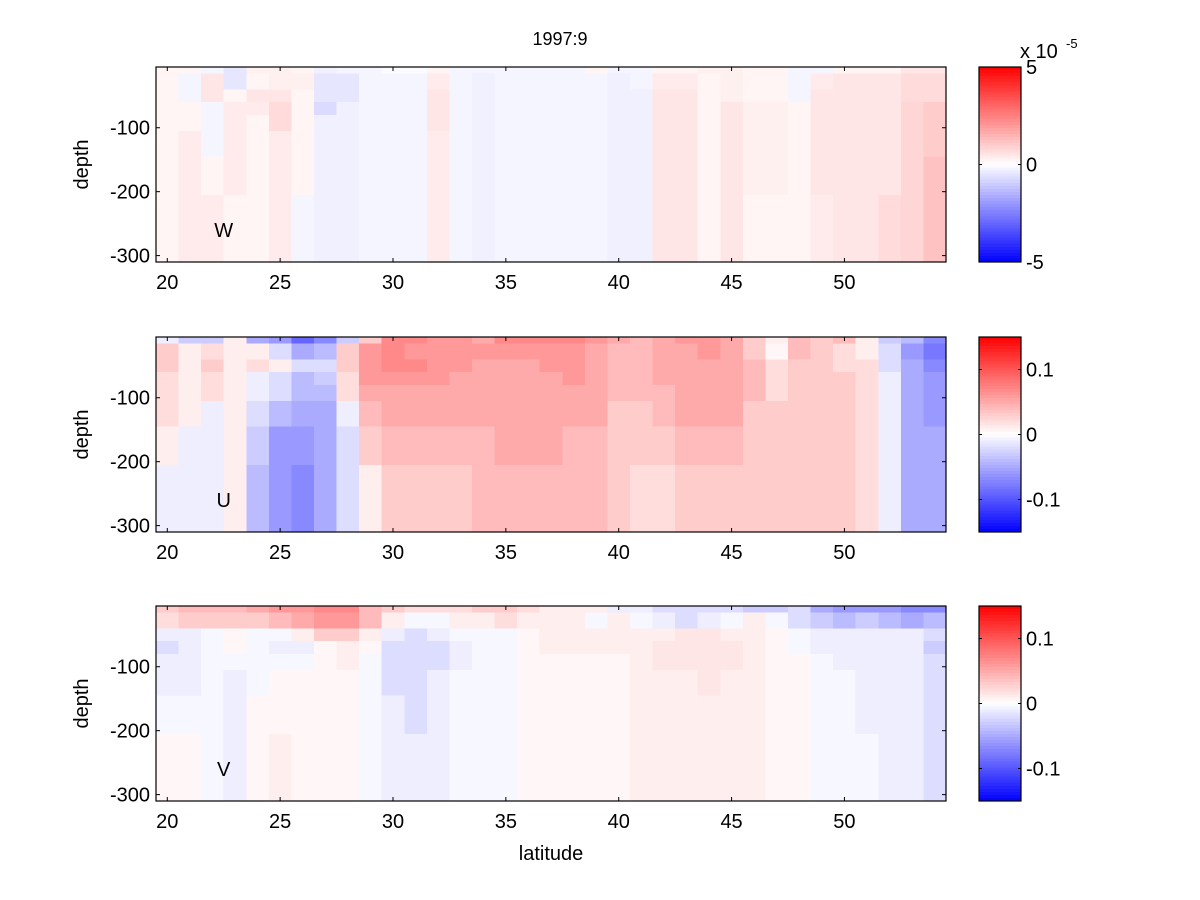 This screenshot has width=1200, height=900. Describe the element at coordinates (130, 463) in the screenshot. I see `y-tick-label: -200` at that location.